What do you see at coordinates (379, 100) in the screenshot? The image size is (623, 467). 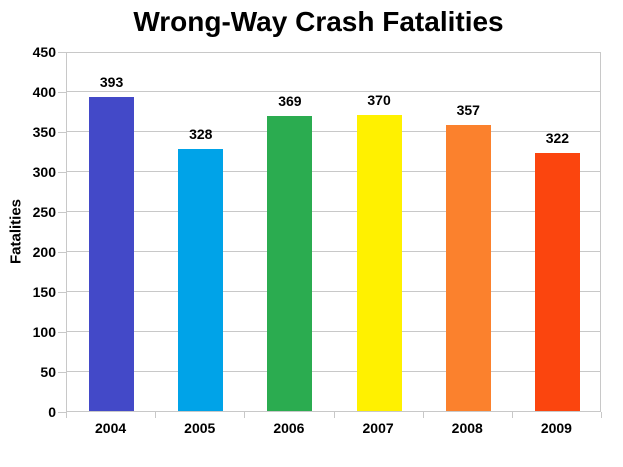 I see `bar-value-label-2007: 370` at bounding box center [379, 100].